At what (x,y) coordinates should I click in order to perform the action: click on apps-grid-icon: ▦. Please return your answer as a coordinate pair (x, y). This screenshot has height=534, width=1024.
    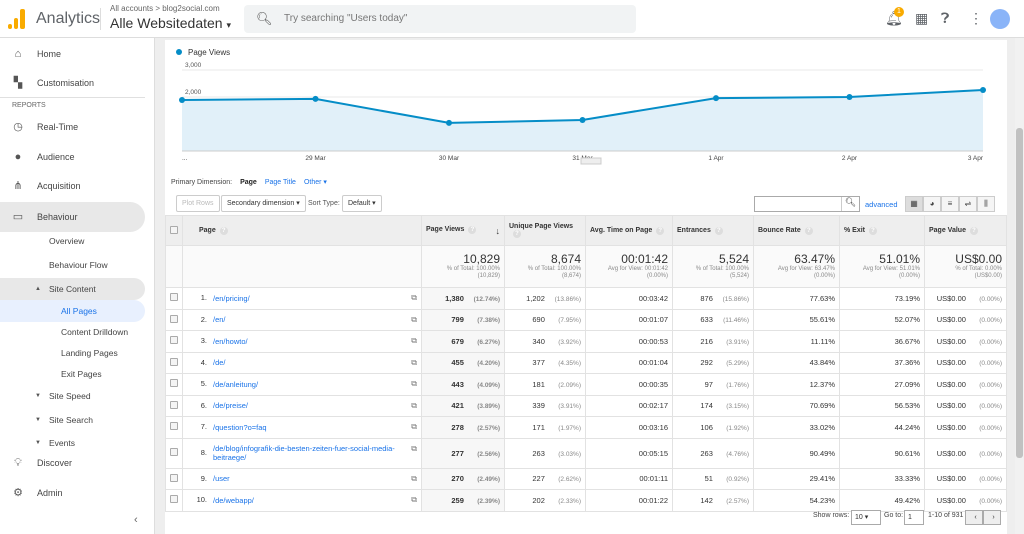
    Looking at the image, I should click on (922, 18).